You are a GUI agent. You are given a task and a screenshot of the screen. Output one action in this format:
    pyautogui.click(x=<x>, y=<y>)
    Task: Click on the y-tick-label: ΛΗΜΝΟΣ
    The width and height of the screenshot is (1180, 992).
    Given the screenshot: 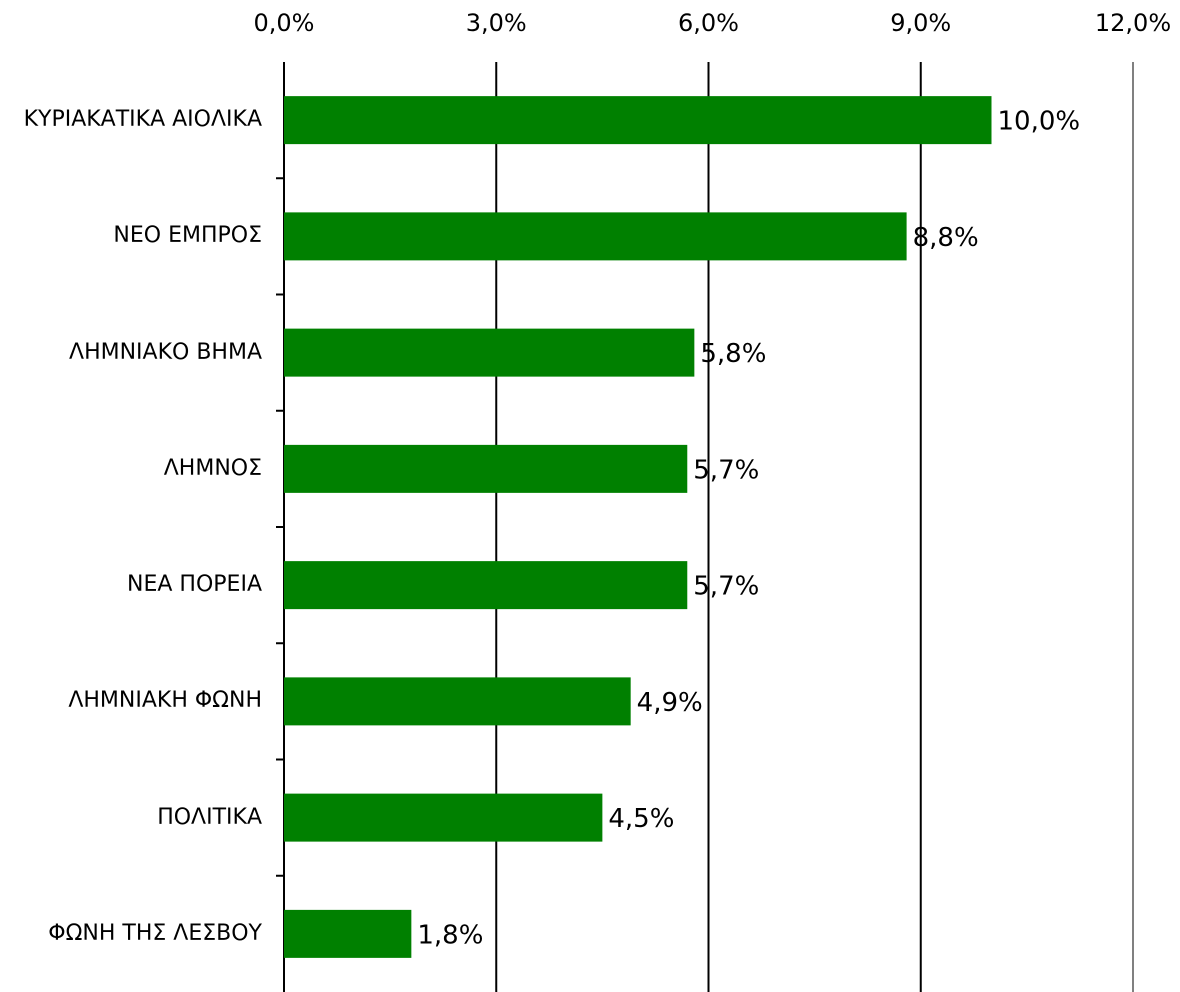 What is the action you would take?
    pyautogui.click(x=212, y=468)
    